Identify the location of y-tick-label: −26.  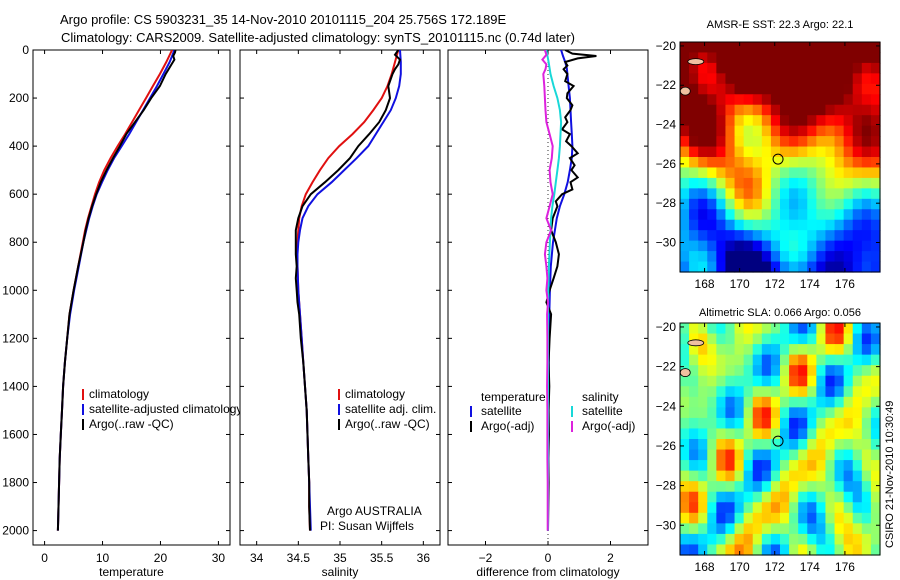
(666, 164).